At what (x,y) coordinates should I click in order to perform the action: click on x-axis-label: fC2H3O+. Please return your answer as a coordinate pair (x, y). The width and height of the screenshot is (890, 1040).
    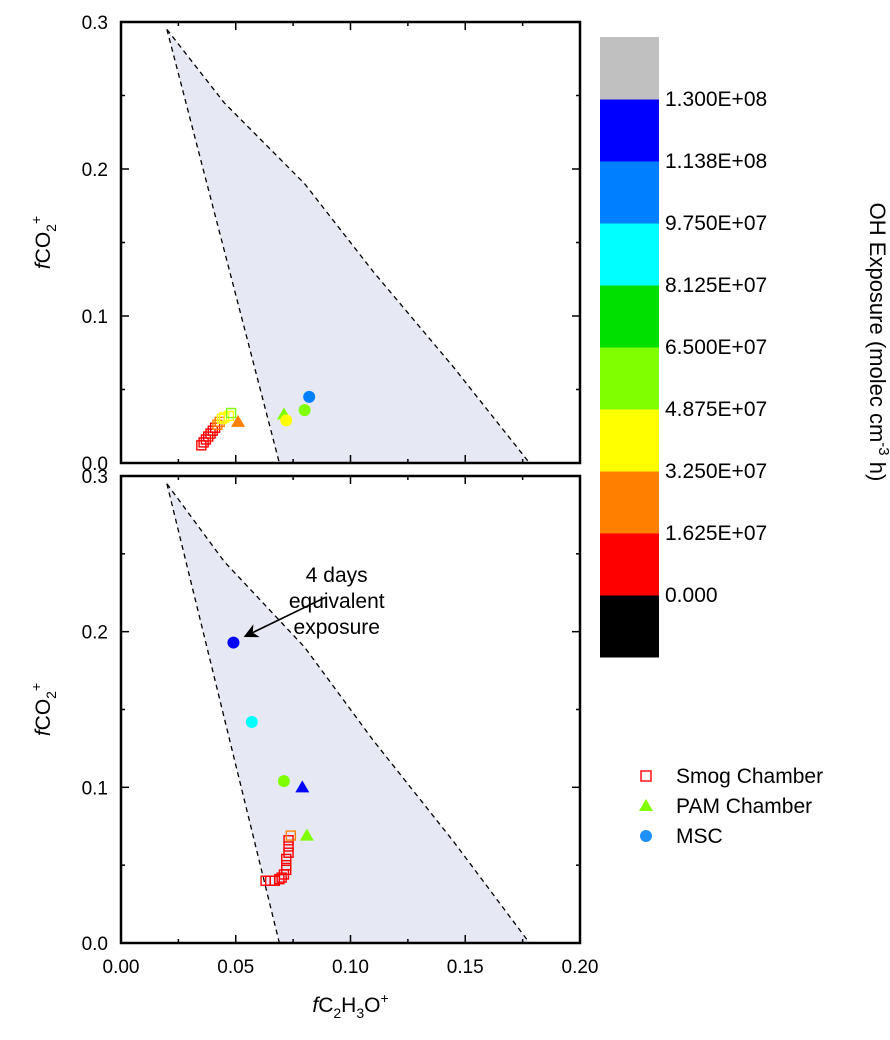
    Looking at the image, I should click on (350, 1005).